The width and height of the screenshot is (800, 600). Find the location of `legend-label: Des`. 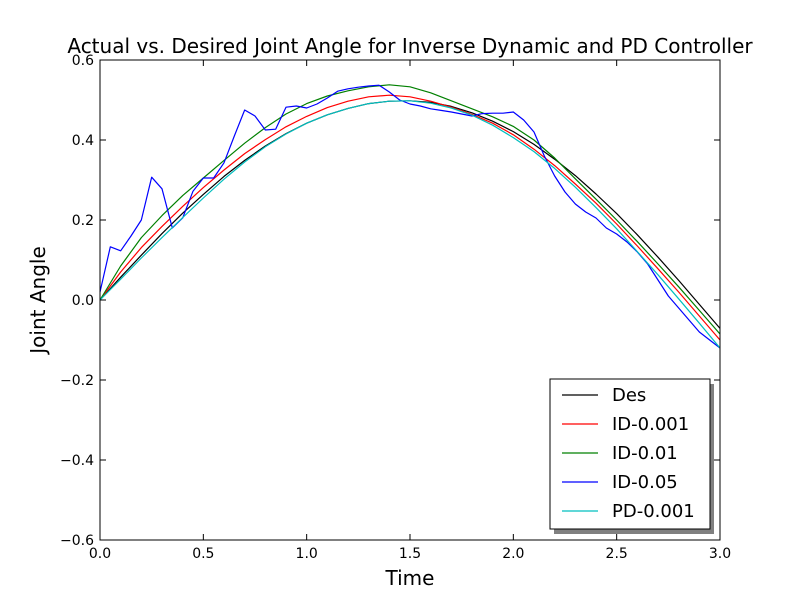

legend-label: Des is located at coordinates (629, 395).